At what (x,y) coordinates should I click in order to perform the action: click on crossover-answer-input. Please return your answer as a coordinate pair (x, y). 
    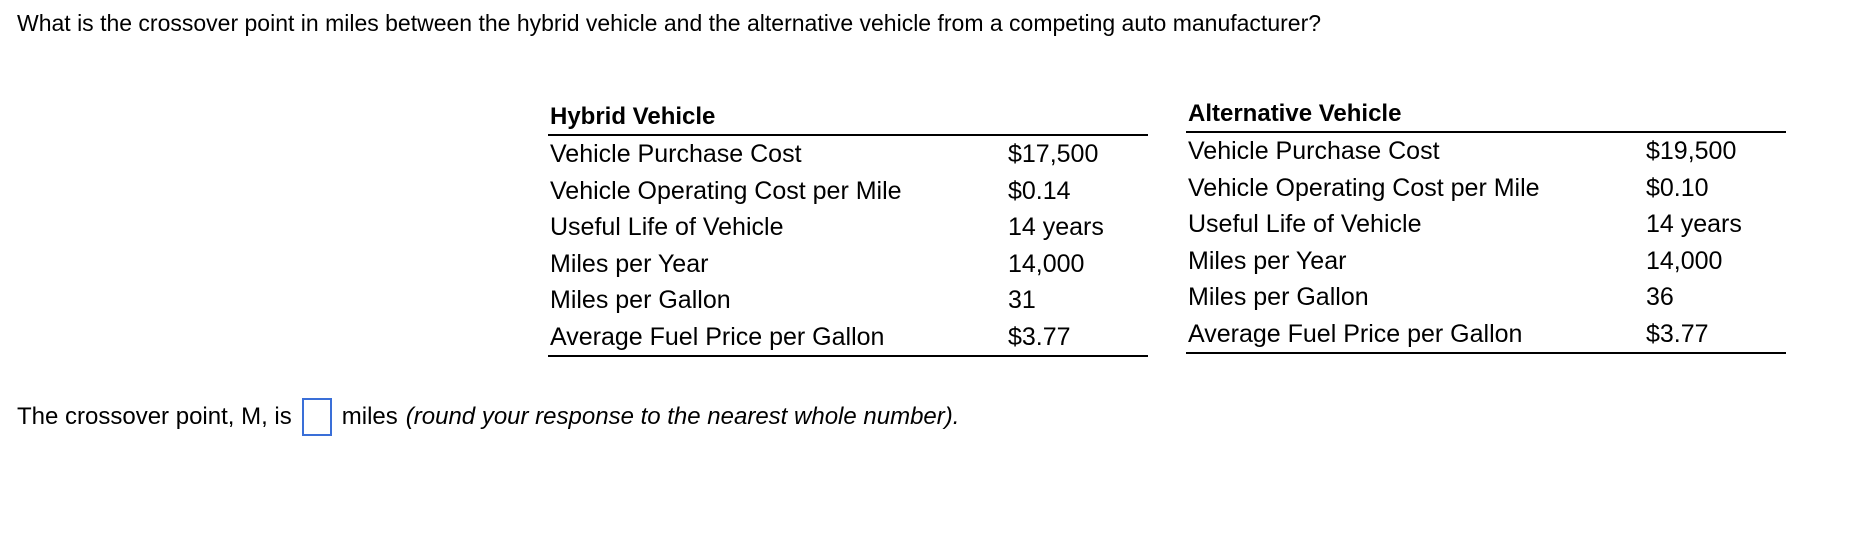
    Looking at the image, I should click on (316, 417).